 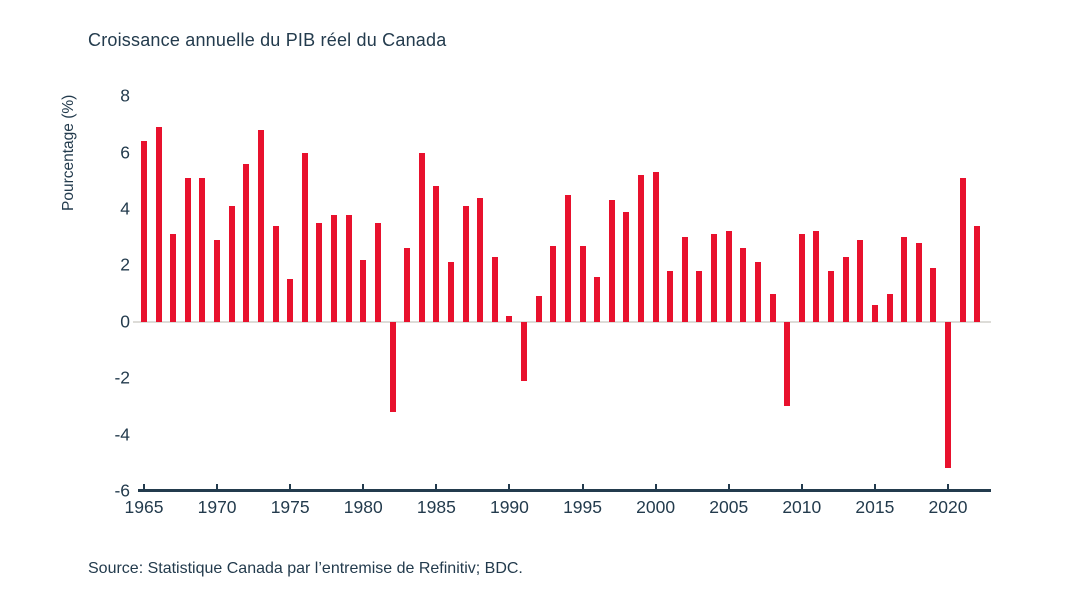 I want to click on bar-1986, so click(x=450, y=292).